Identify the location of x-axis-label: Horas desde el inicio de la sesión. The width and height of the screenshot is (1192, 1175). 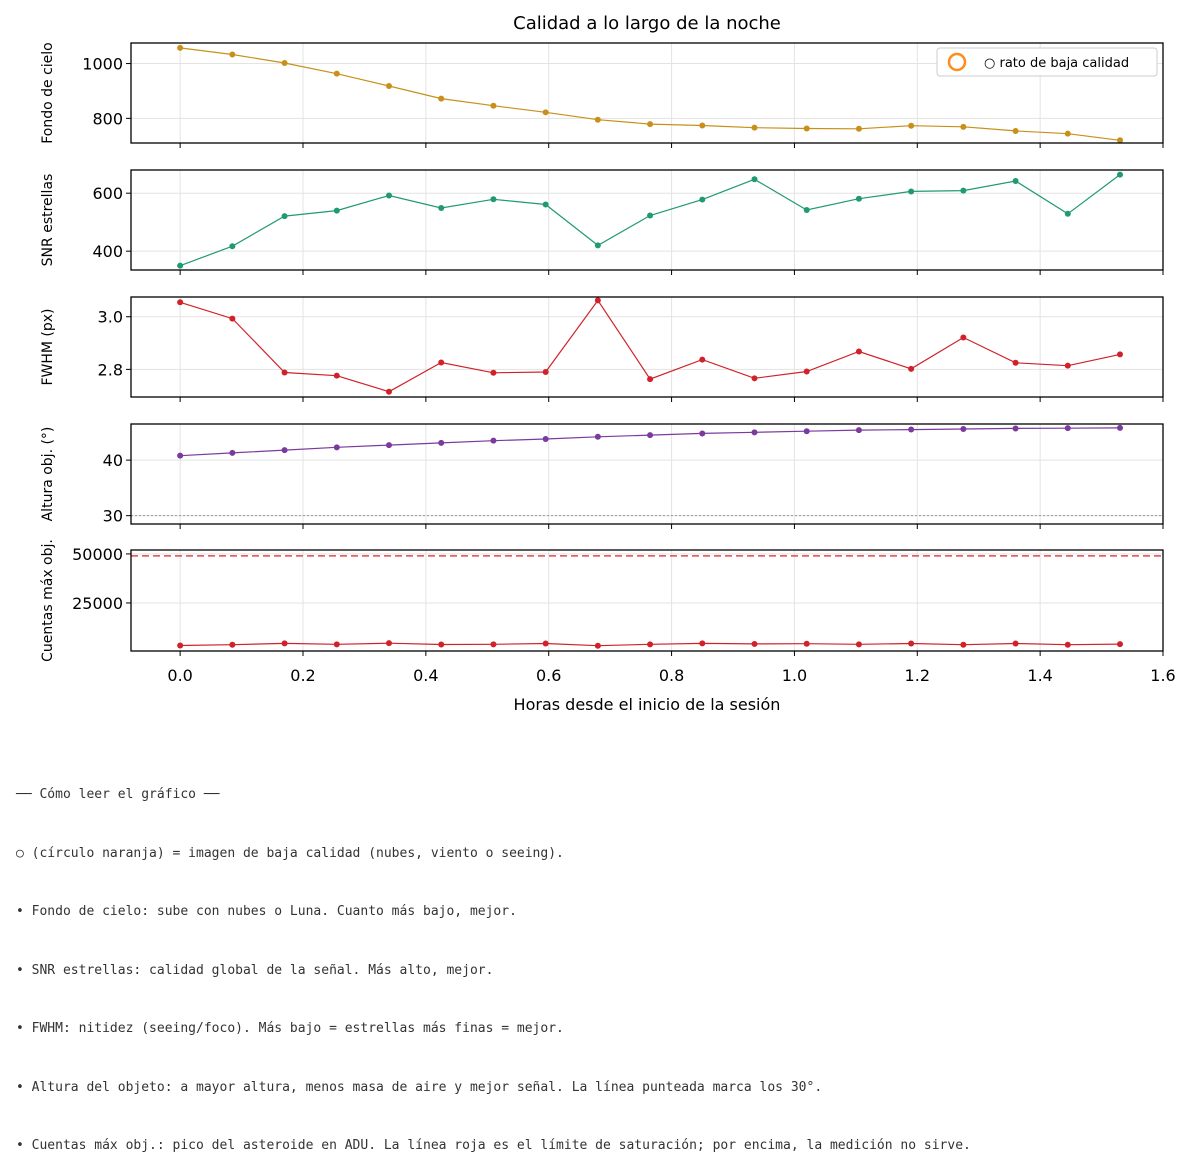
(647, 704).